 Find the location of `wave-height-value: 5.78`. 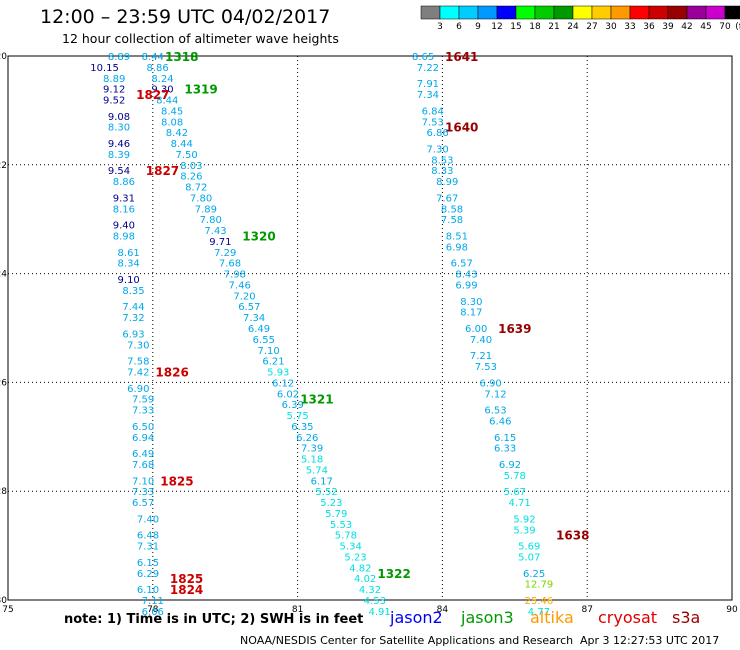

wave-height-value: 5.78 is located at coordinates (515, 476).